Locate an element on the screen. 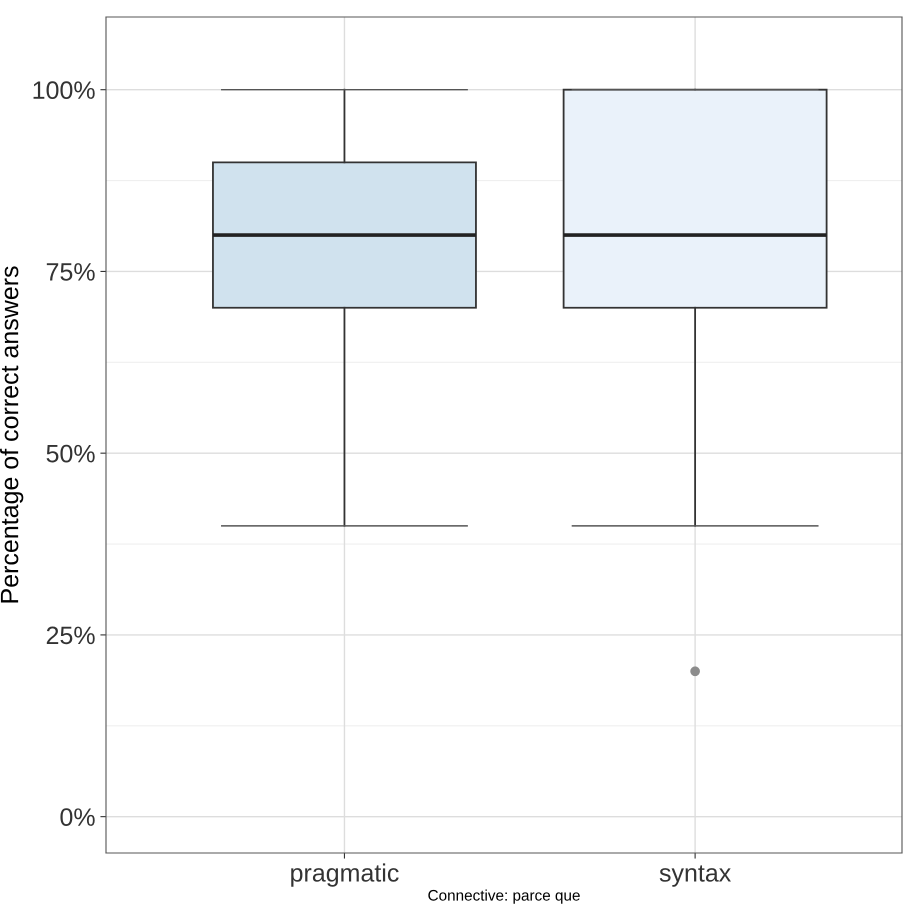 The width and height of the screenshot is (904, 914). x-tick-label: syntax is located at coordinates (695, 876).